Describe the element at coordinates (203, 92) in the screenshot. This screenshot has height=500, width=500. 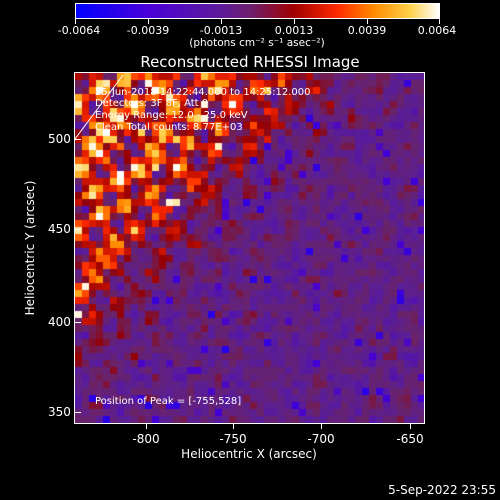
I see `info-time-range: 25-Jun-2018 14:22:44.000 to 14:25:12.000` at that location.